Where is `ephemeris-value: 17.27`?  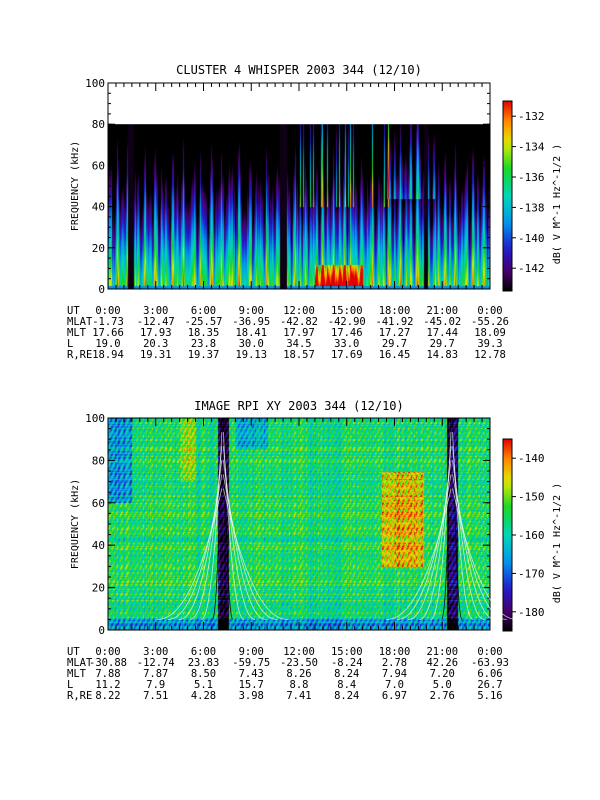
ephemeris-value: 17.27 is located at coordinates (395, 333).